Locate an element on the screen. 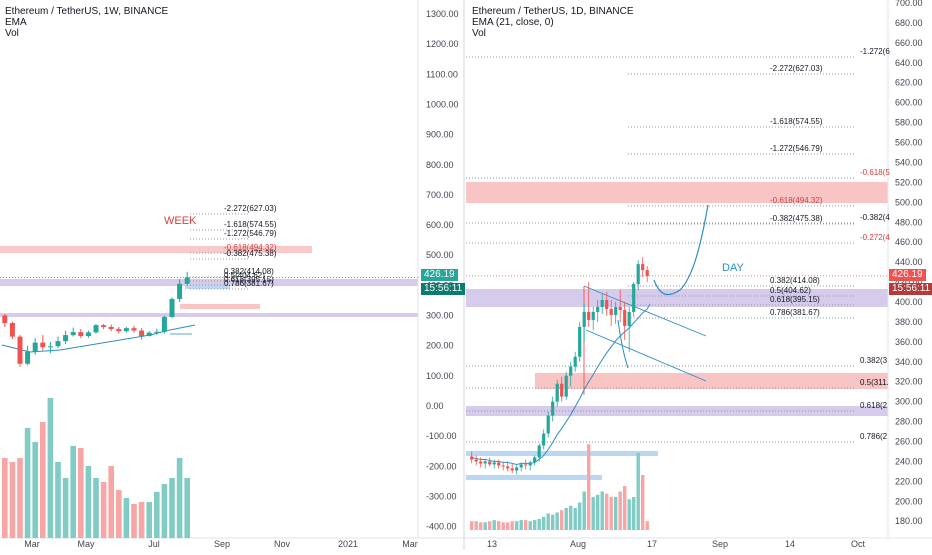  left-price-axis-label: 1100.00 is located at coordinates (442, 74).